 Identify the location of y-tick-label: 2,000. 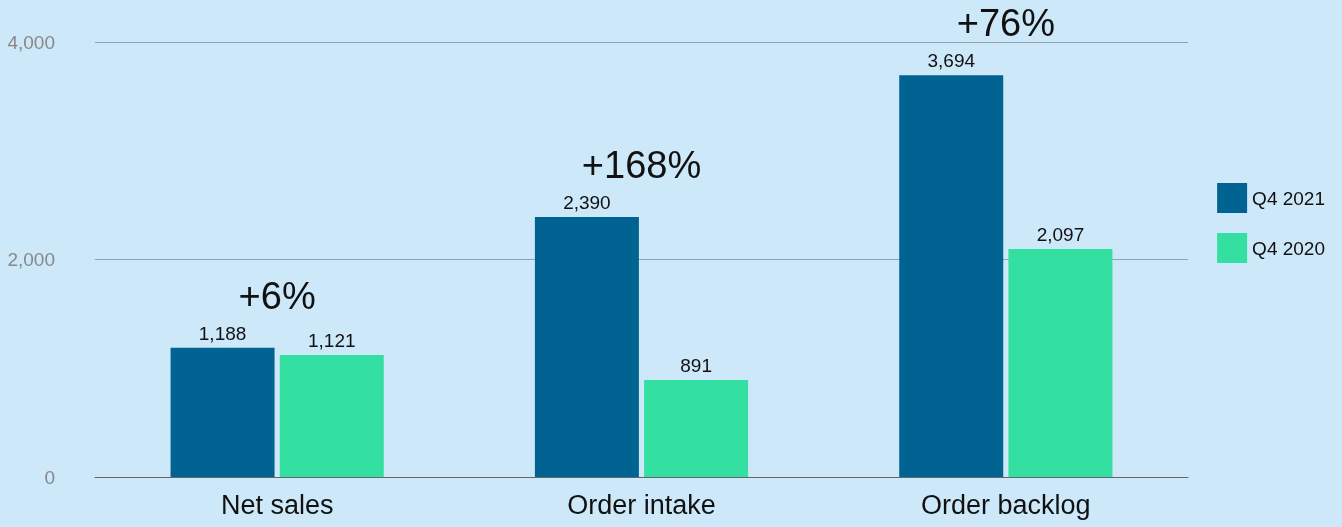
(31, 259).